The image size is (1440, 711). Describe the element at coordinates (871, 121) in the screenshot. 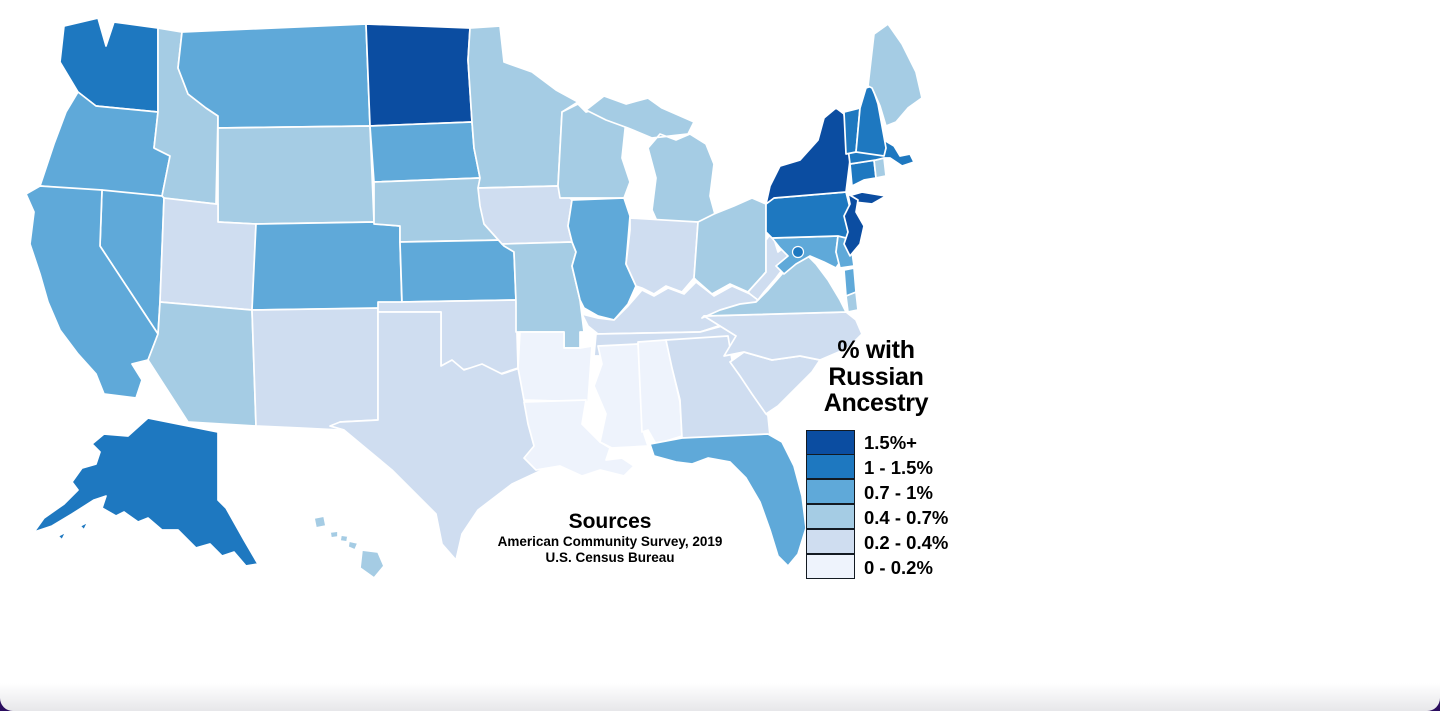

I see `state-nh` at that location.